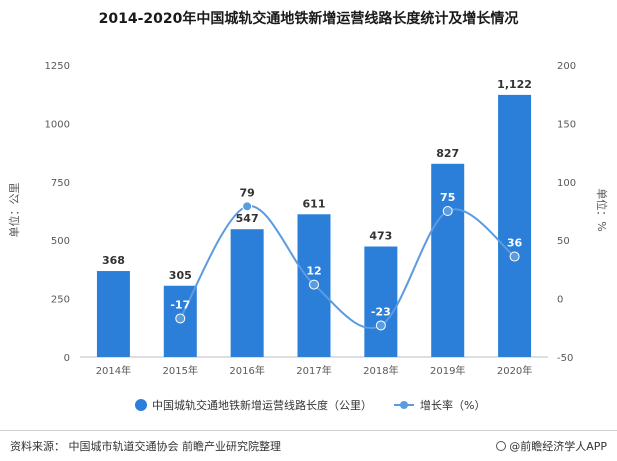 The height and width of the screenshot is (461, 617). I want to click on chart-title: 2014-2020年中国城轨交通地铁新增运营线路长度统计及增长情况, so click(308, 19).